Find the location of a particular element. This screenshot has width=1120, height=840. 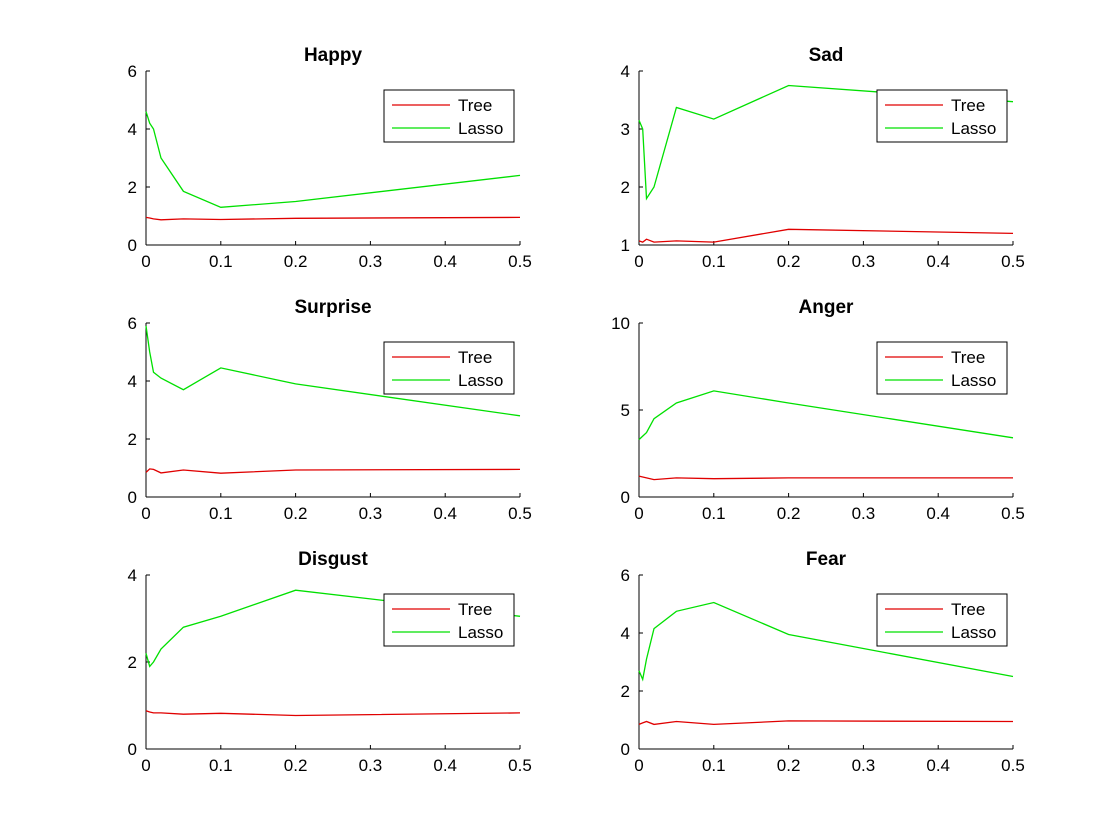

y-tick-label: 3 is located at coordinates (625, 129).